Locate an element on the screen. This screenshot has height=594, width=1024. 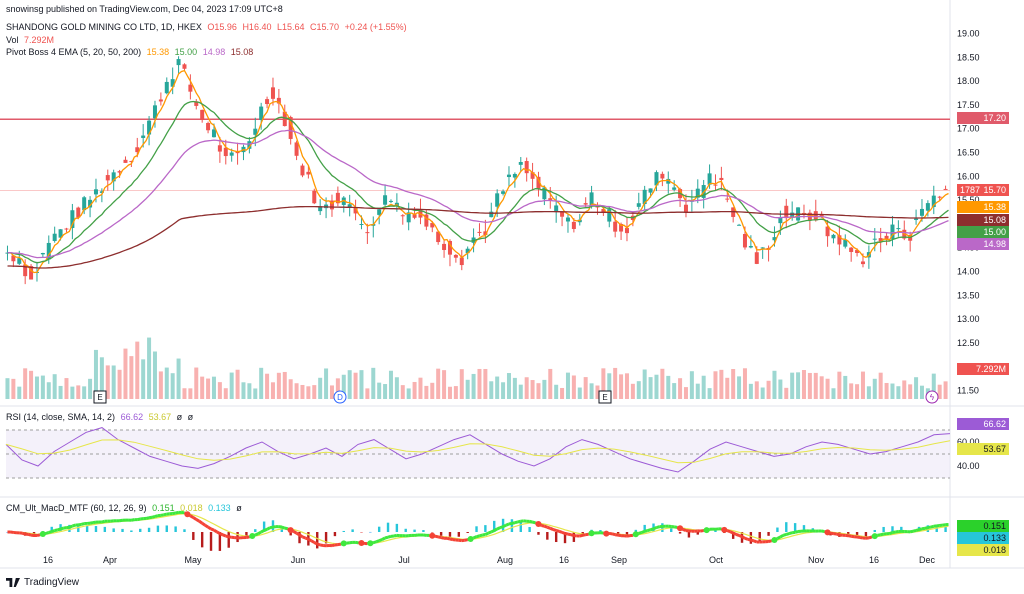
rsi-band is located at coordinates (478, 454).